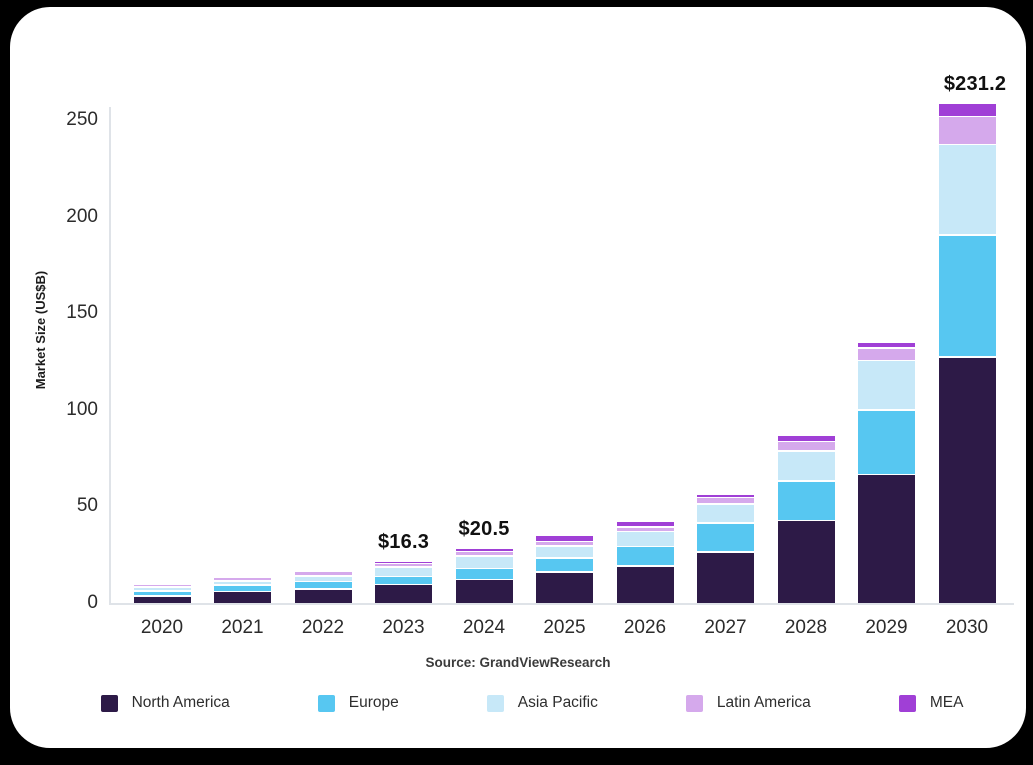 The image size is (1033, 765). Describe the element at coordinates (975, 83) in the screenshot. I see `annotation-value: $231.2` at that location.